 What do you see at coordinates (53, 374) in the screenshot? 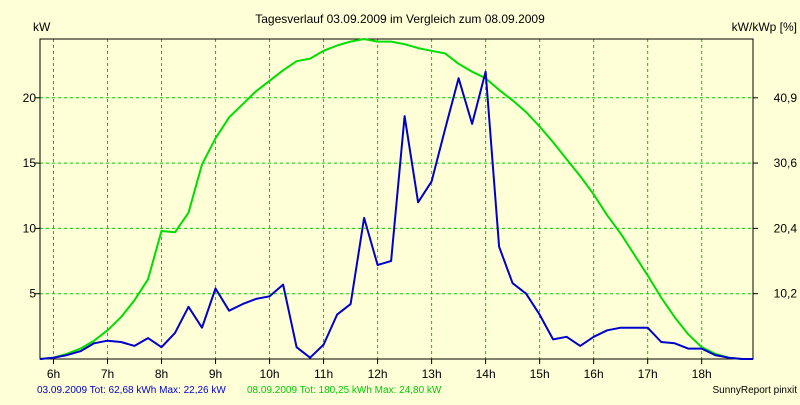
I see `x-tick-label: 6h` at bounding box center [53, 374].